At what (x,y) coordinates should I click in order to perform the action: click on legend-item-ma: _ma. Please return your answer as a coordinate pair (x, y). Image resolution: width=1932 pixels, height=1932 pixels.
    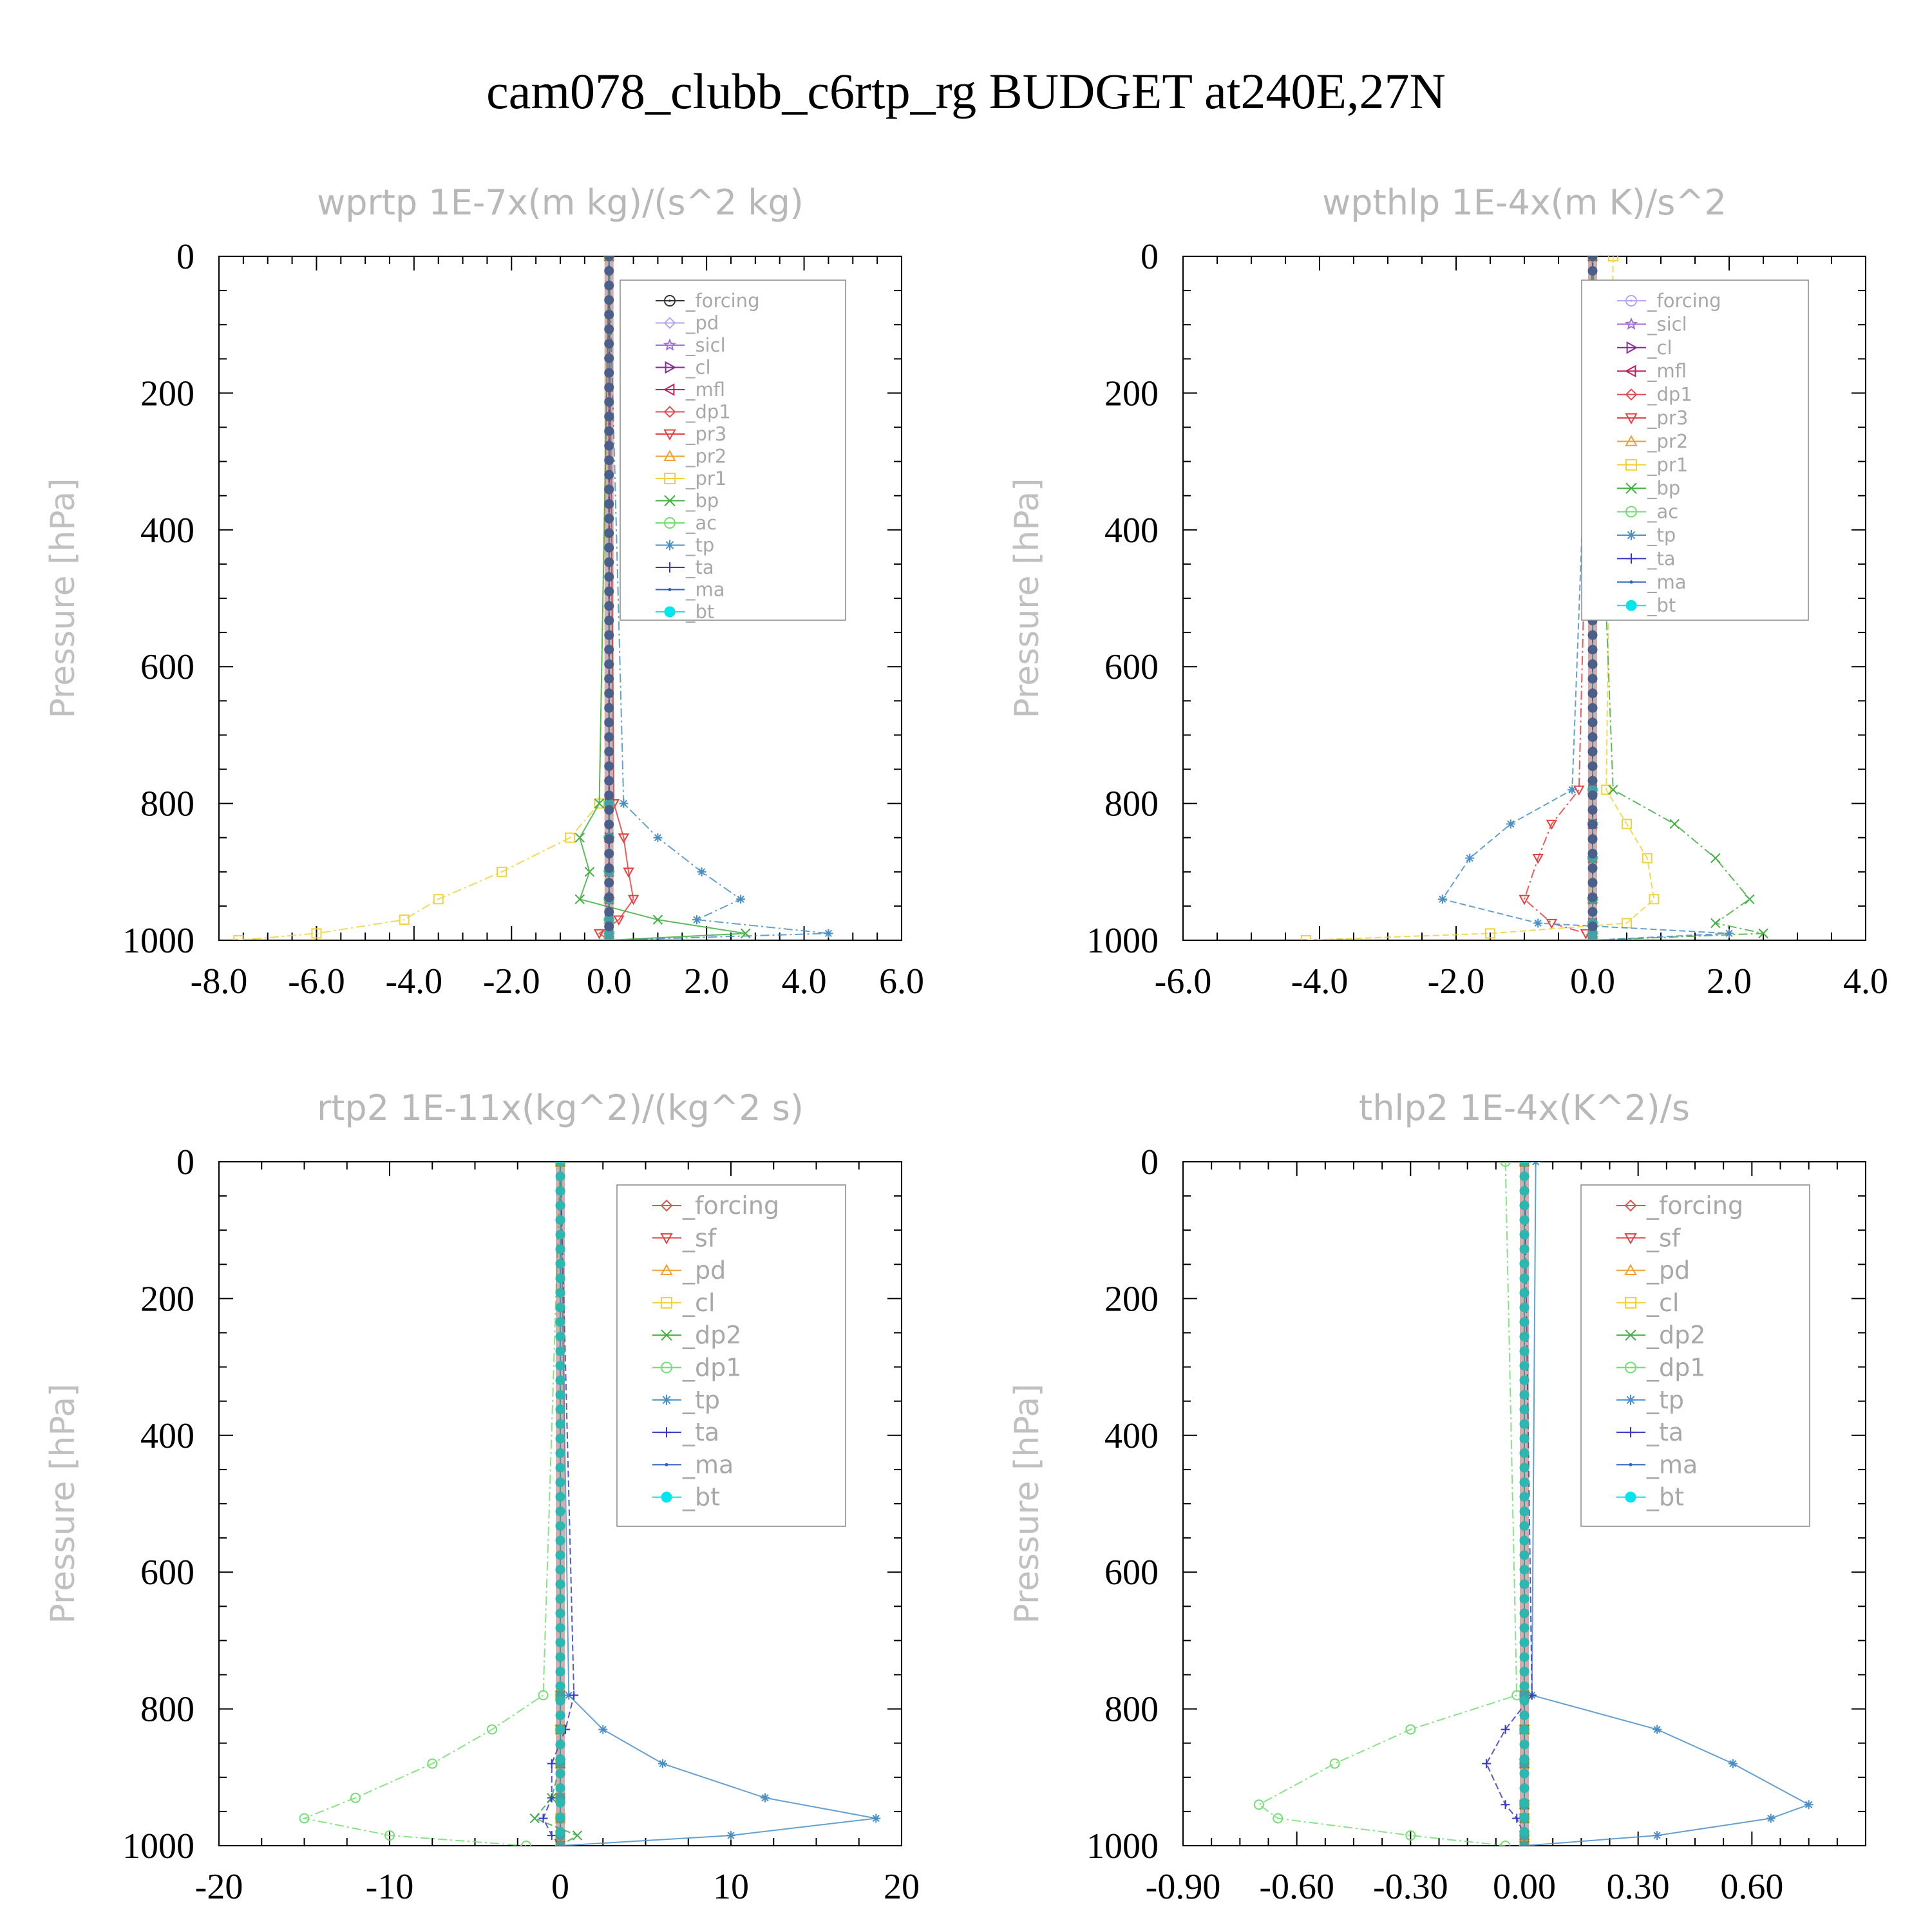
    Looking at the image, I should click on (693, 1465).